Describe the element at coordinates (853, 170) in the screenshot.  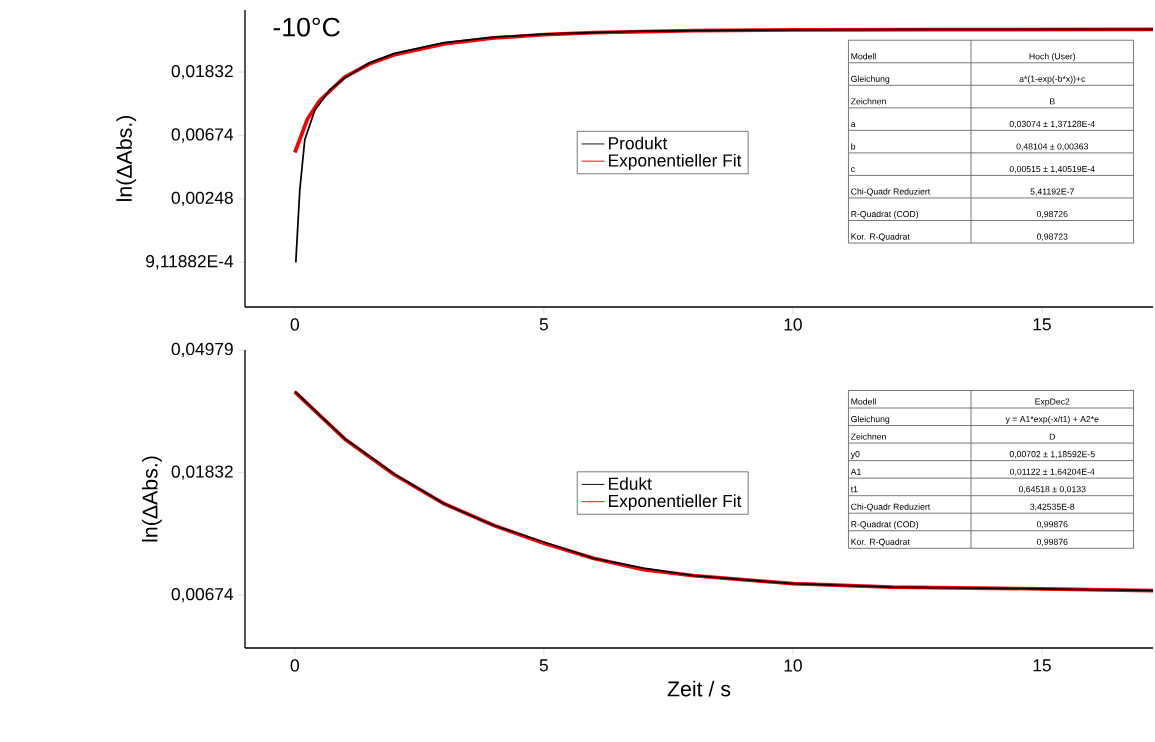
I see `annotation: c` at that location.